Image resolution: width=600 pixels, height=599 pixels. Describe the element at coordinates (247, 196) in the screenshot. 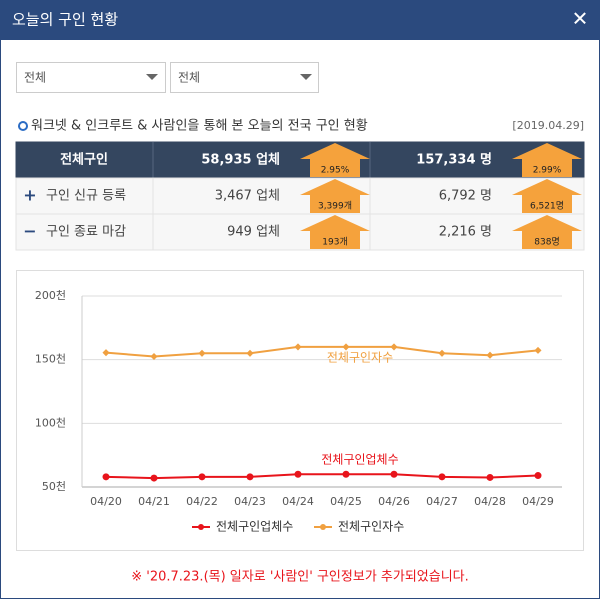

I see `company-count: 3,467 업체` at that location.